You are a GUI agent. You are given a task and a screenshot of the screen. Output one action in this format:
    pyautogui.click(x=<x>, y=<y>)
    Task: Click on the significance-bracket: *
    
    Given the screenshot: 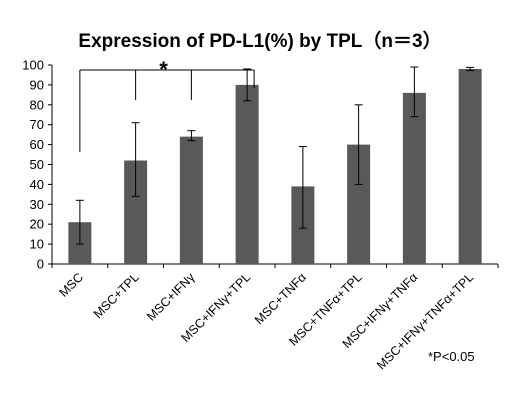 What is the action you would take?
    pyautogui.click(x=167, y=104)
    